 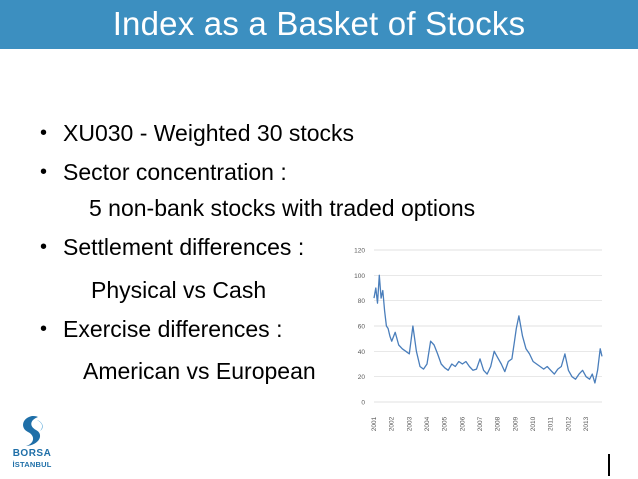 I want to click on x-tick-label: 2009, so click(x=515, y=423).